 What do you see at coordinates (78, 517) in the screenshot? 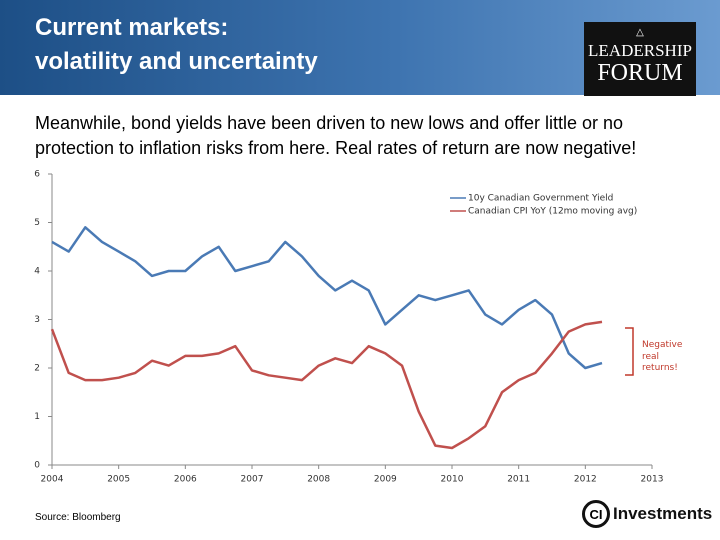
I see `source: Source: Bloomberg` at bounding box center [78, 517].